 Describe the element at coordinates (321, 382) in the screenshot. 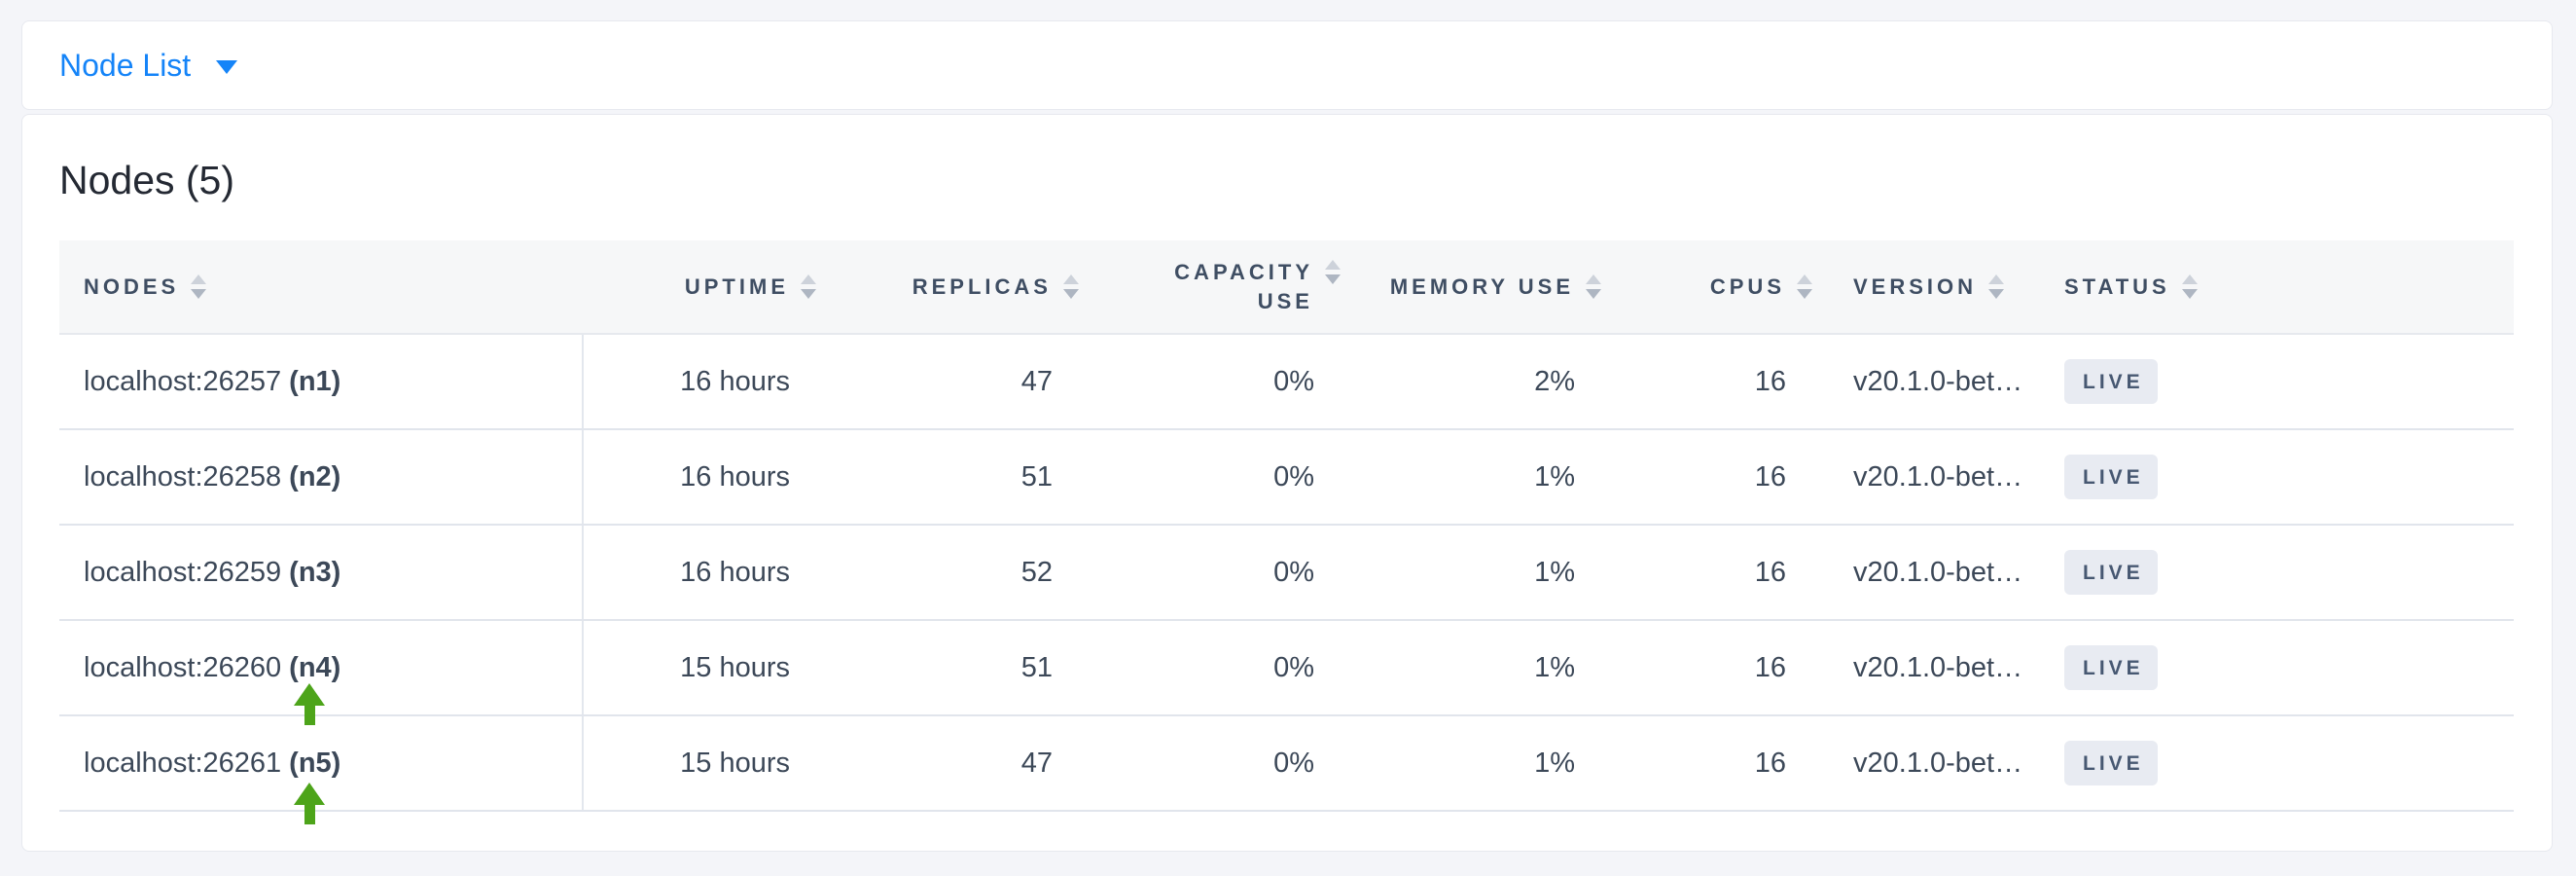

I see `node-address-cell: localhost:26257 (n1)` at that location.